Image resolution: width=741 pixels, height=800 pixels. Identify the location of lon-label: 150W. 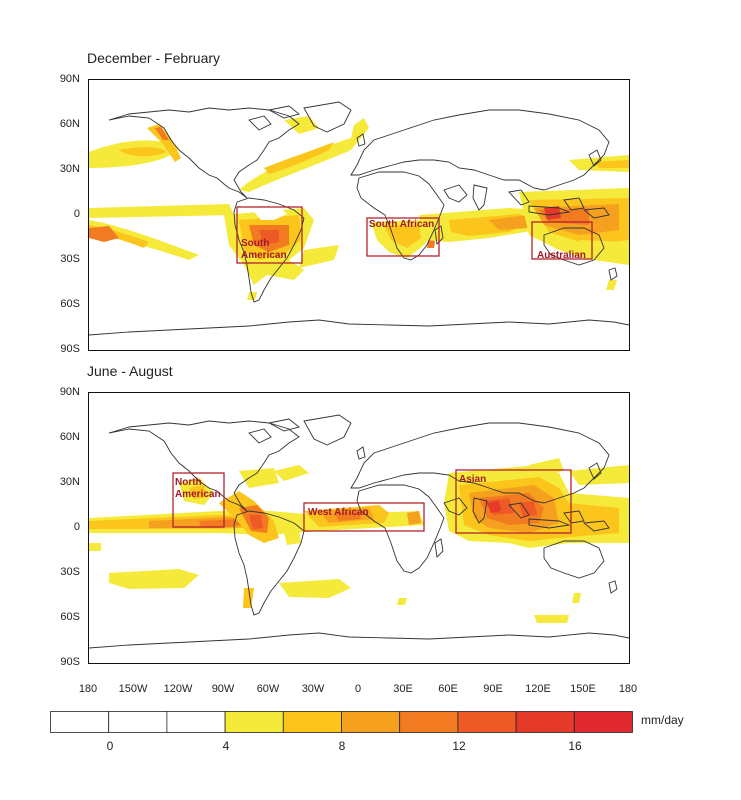
(133, 689).